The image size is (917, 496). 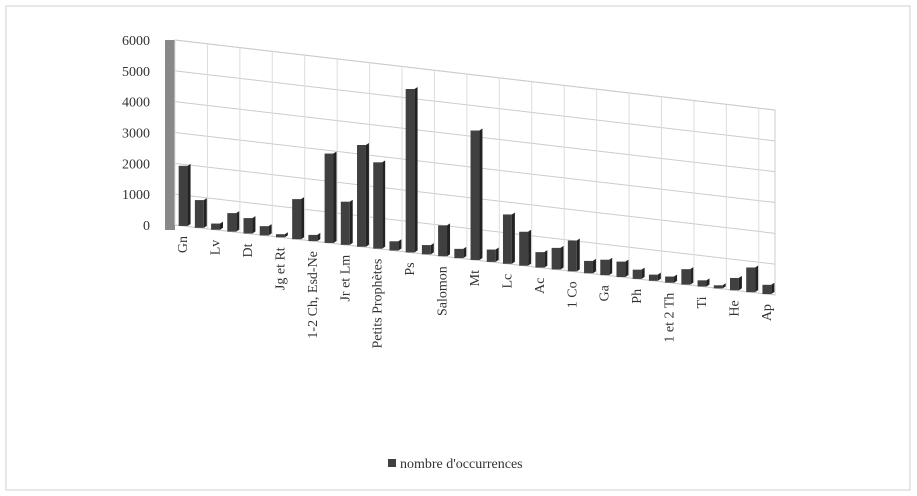 What do you see at coordinates (136, 134) in the screenshot?
I see `y-tick-label: 3000` at bounding box center [136, 134].